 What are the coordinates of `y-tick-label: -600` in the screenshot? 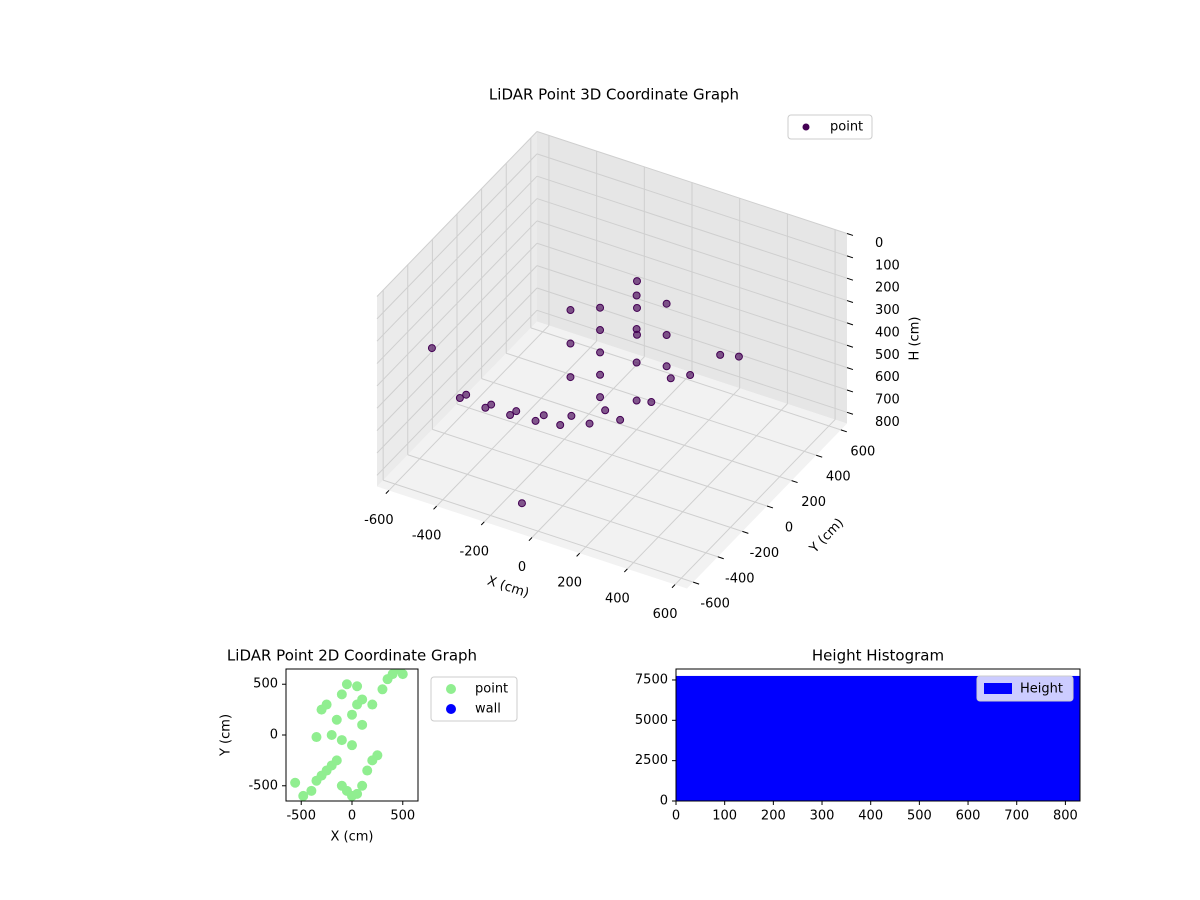 It's located at (715, 604).